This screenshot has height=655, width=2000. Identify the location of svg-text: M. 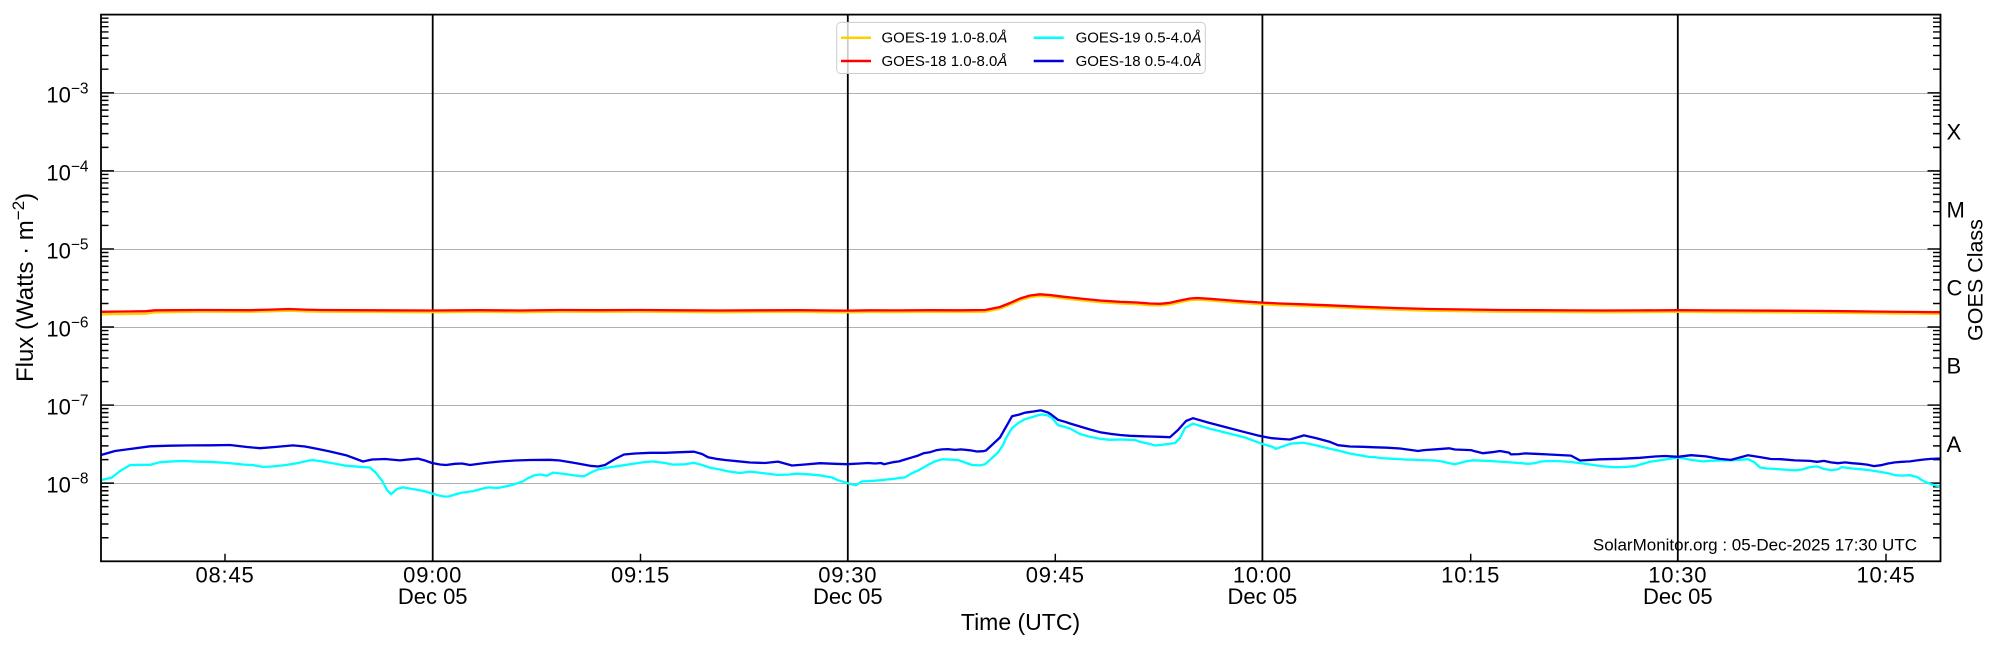
(1956, 210).